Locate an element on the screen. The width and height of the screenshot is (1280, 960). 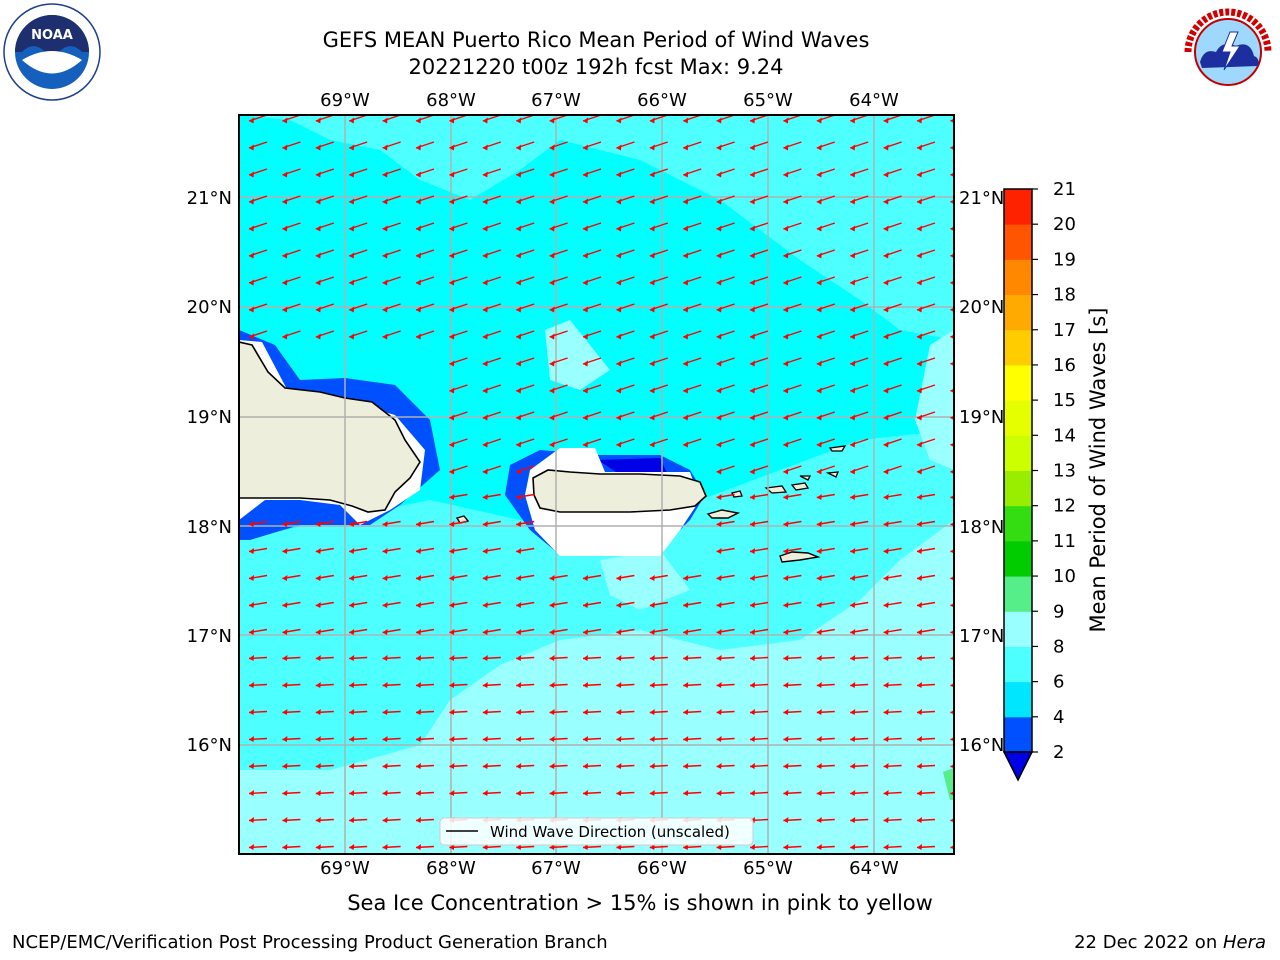
lon-label-bottom-65w: 65°W is located at coordinates (768, 868).